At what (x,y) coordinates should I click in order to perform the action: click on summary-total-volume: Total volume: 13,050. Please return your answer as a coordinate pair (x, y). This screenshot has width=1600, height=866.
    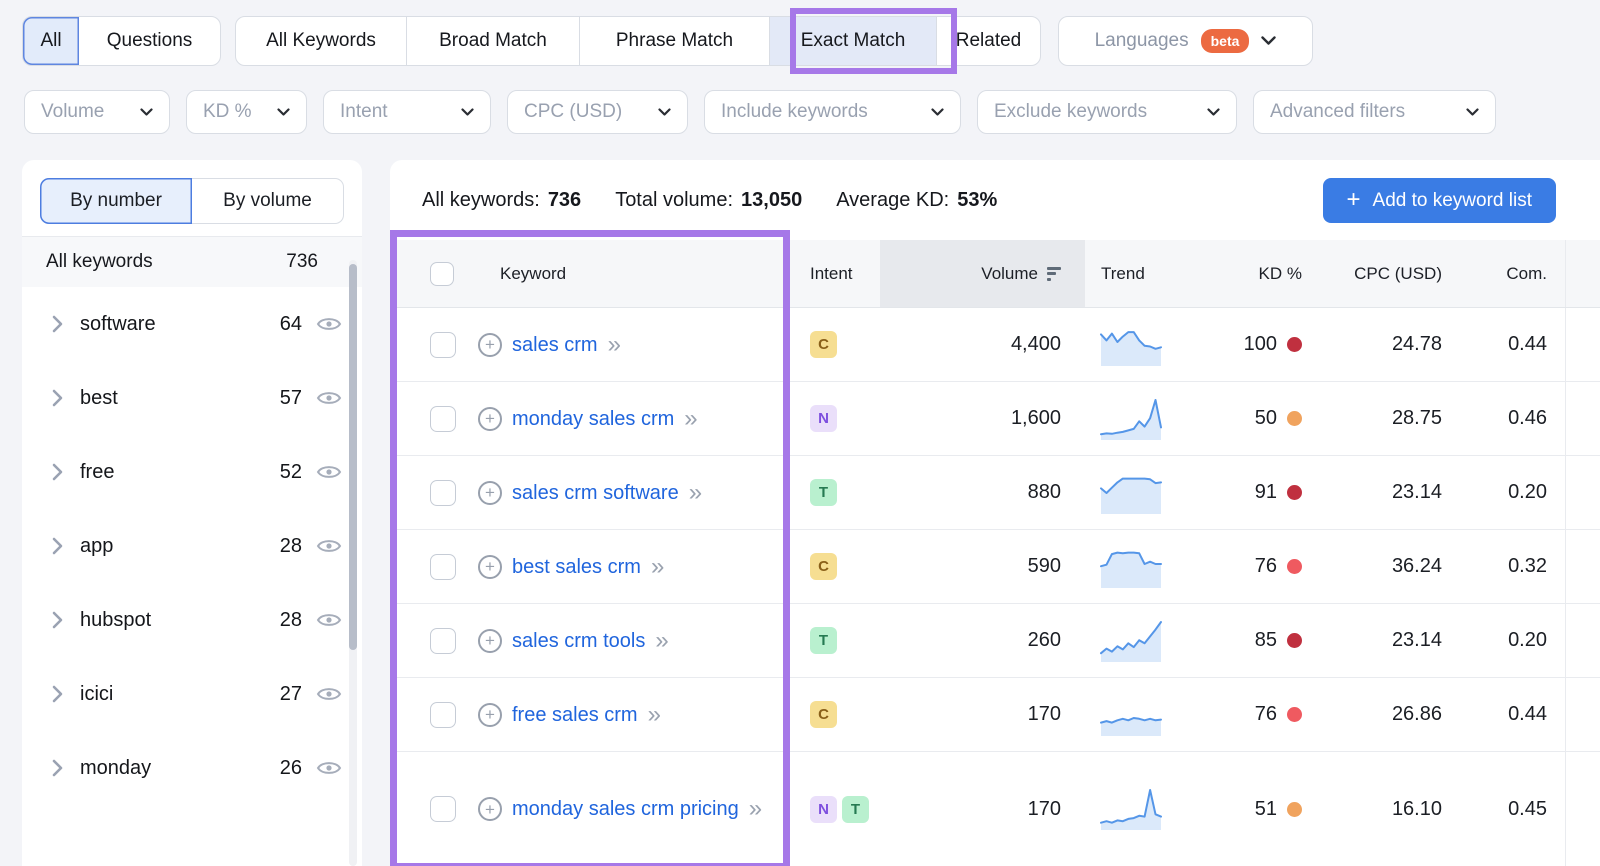
    Looking at the image, I should click on (709, 199).